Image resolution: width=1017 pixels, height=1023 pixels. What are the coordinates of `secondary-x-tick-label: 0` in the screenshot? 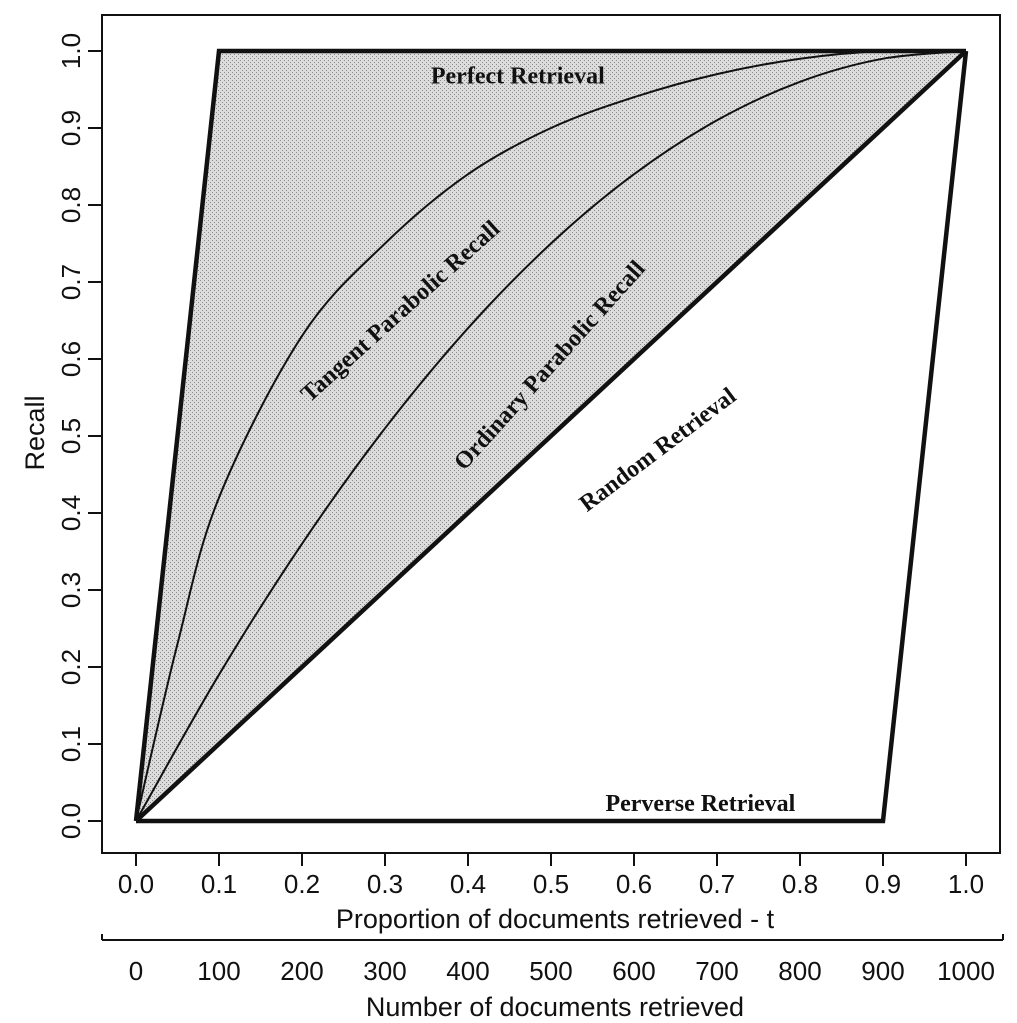 It's located at (136, 971).